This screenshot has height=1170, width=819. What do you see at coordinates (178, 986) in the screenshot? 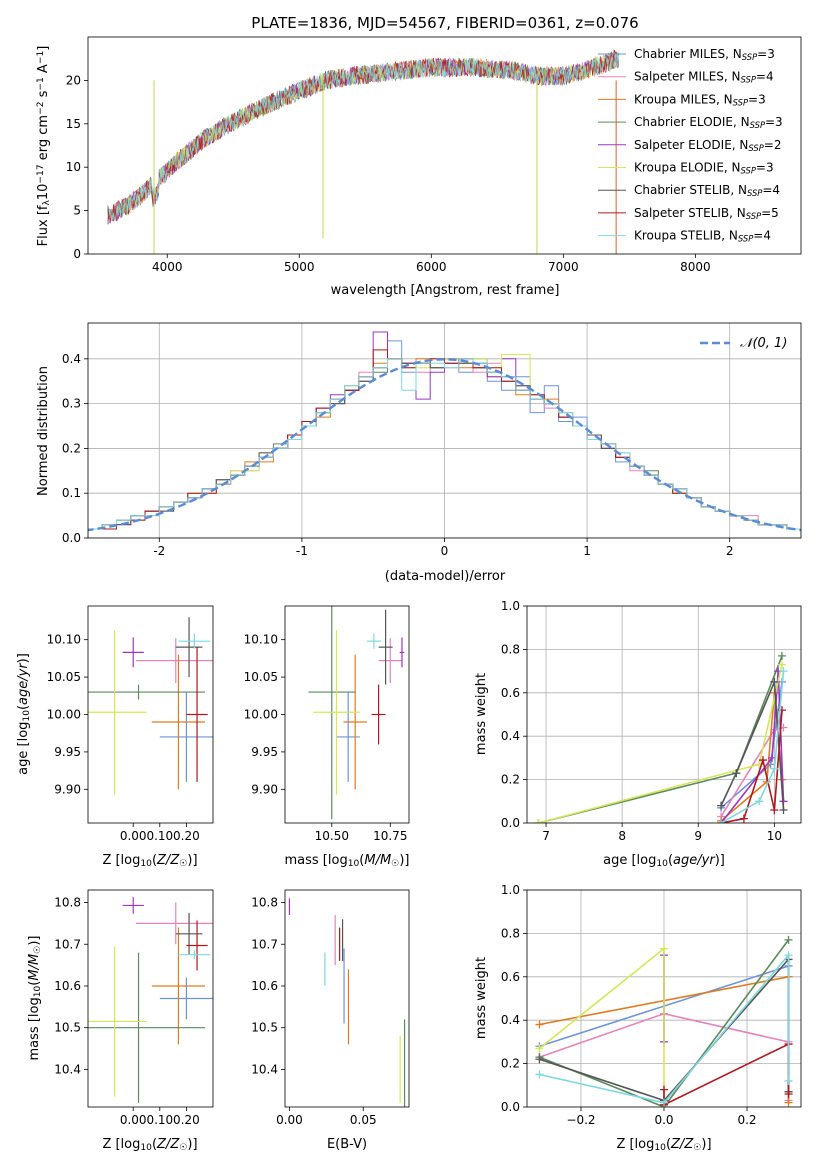
I see `point-kroupa-miles` at bounding box center [178, 986].